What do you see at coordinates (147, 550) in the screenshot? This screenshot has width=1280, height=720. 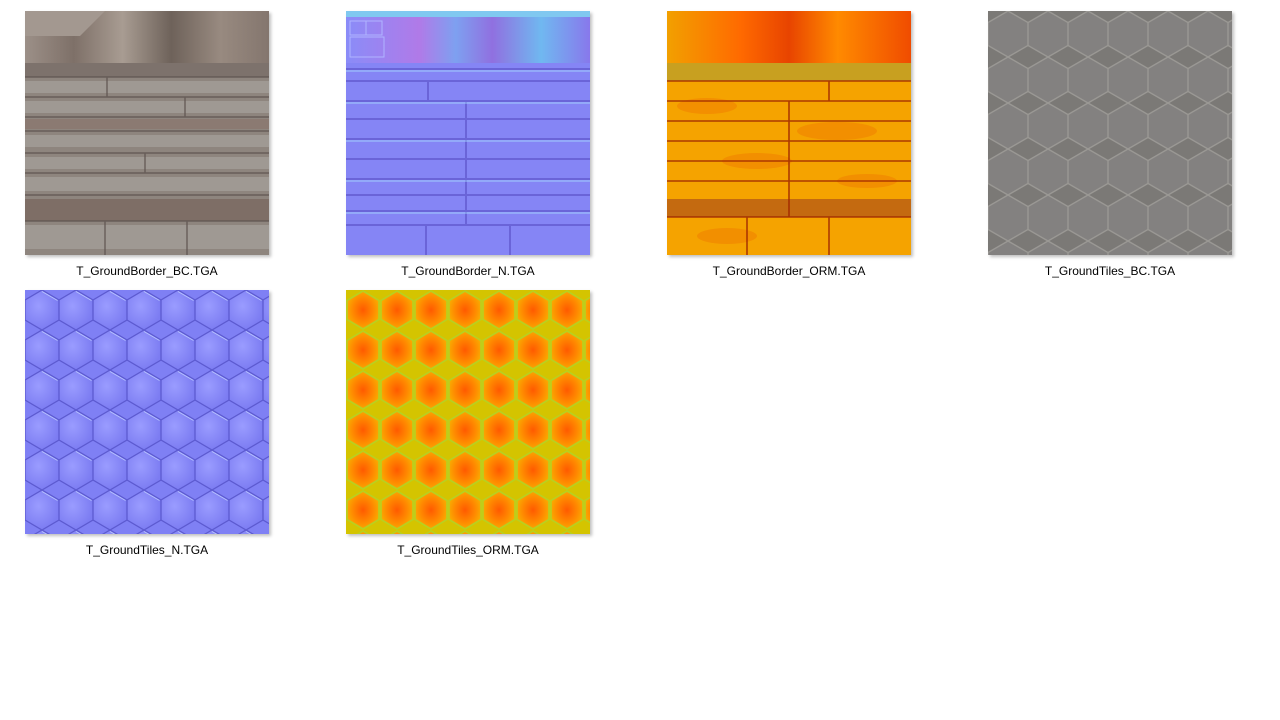 I see `file-name: T_GroundTiles_N.TGA` at bounding box center [147, 550].